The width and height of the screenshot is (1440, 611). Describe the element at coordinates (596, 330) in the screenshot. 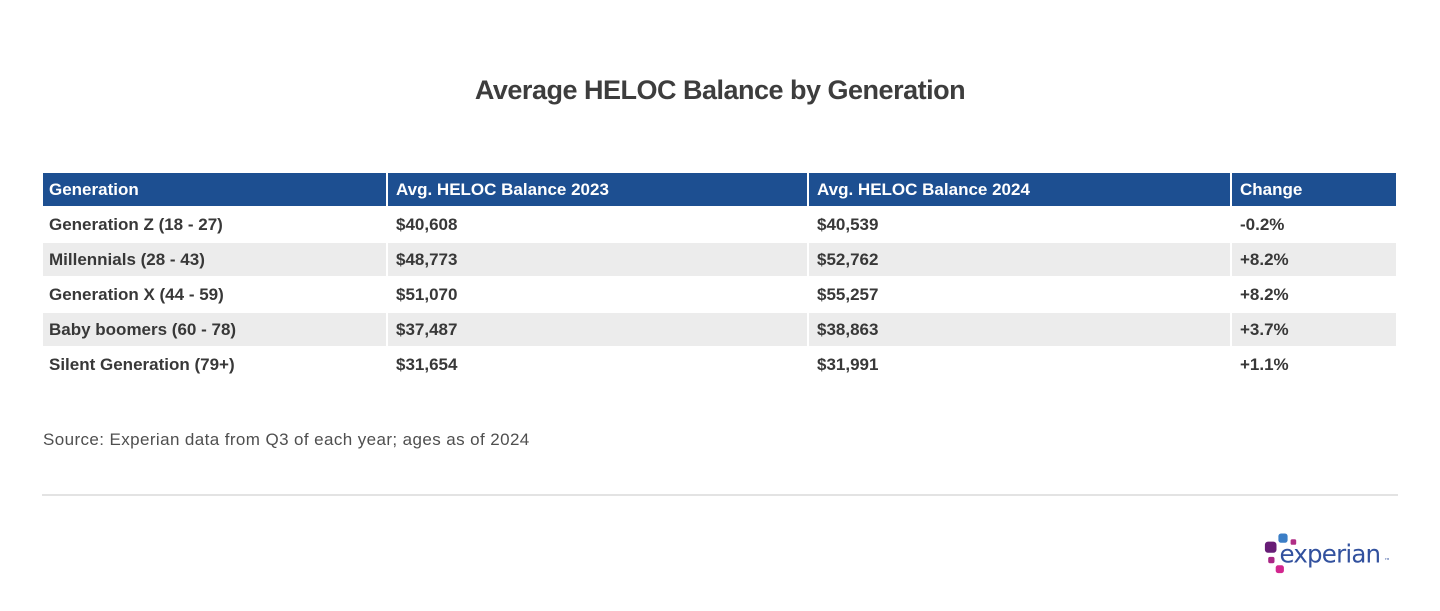

I see `cell-balance-2023: $37,487` at that location.